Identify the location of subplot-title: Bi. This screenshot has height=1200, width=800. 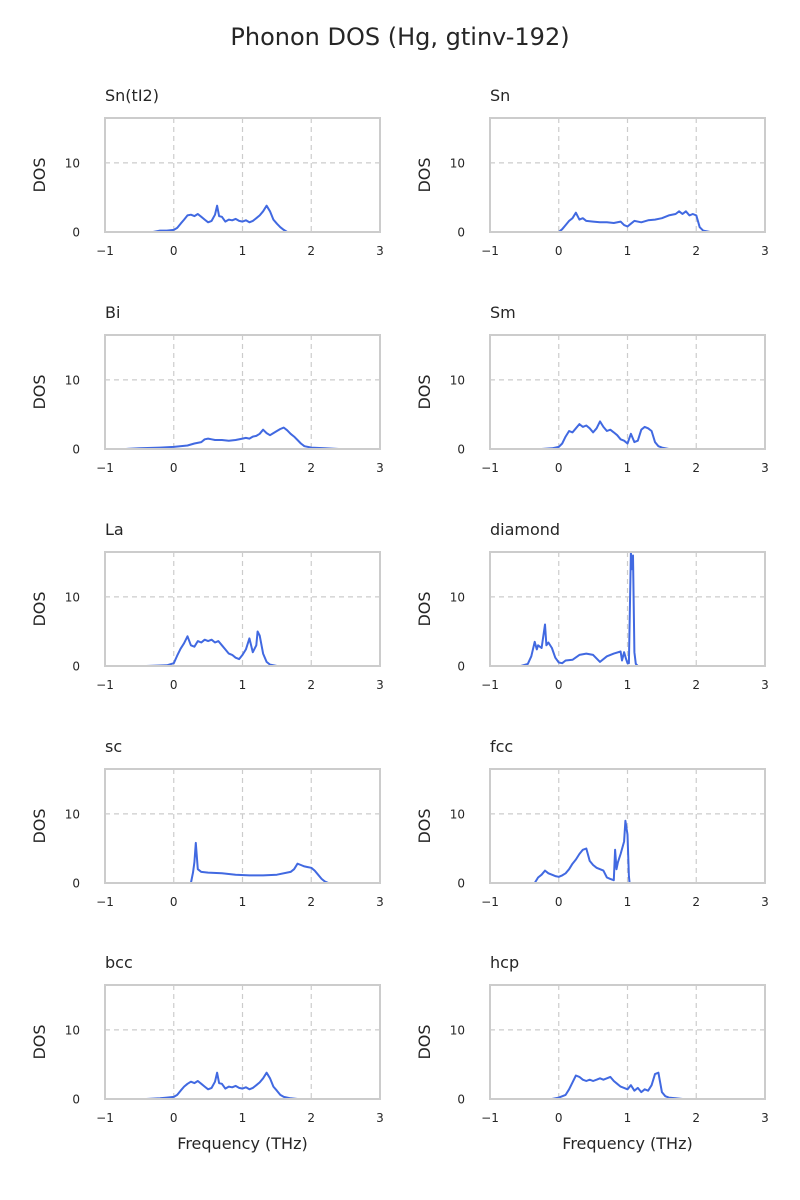
(112, 312).